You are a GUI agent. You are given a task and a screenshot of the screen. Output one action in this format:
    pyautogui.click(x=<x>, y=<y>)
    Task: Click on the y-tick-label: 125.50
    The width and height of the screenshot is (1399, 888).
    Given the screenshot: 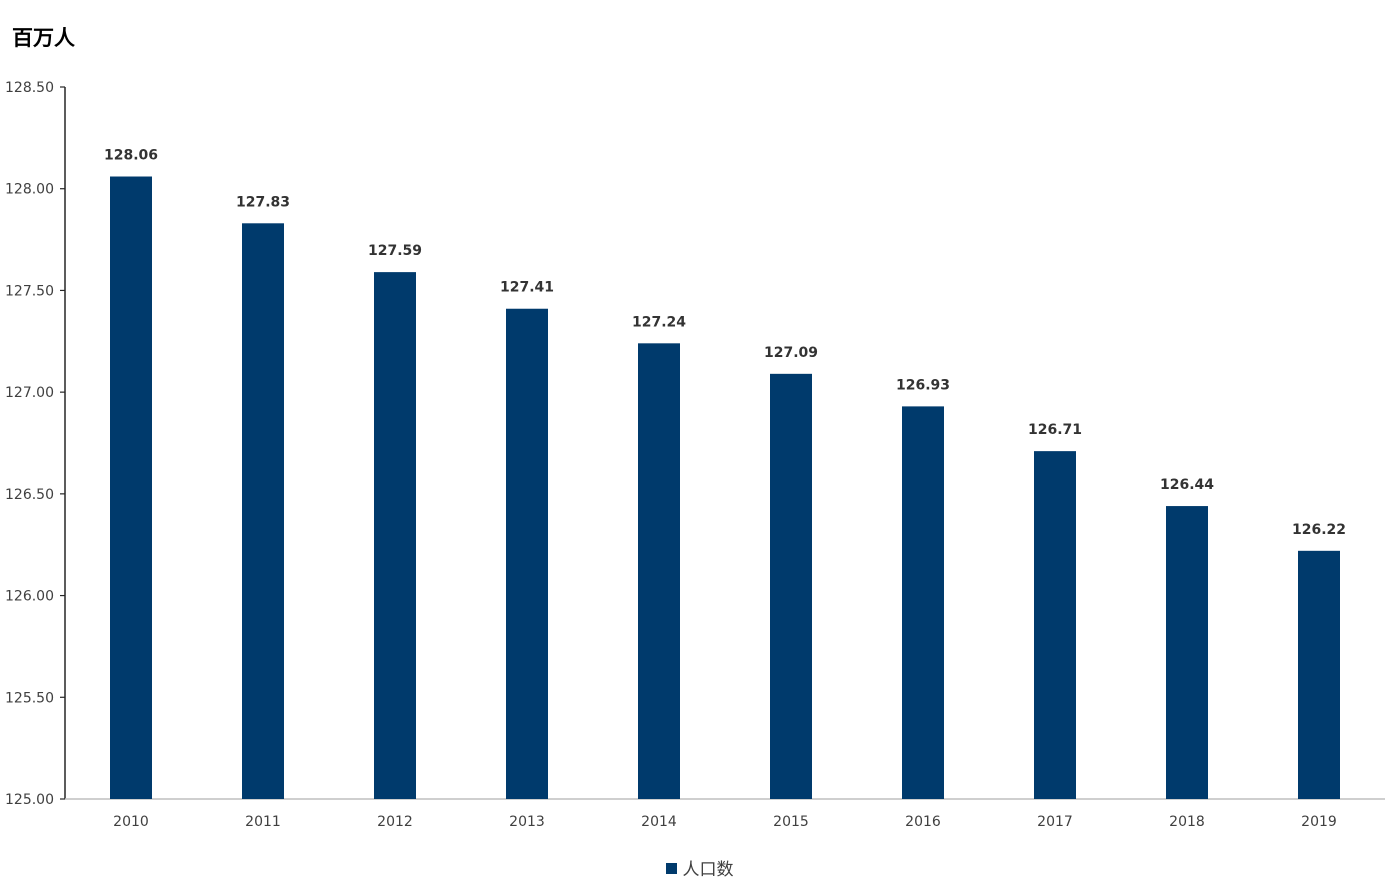 What is the action you would take?
    pyautogui.click(x=29, y=698)
    